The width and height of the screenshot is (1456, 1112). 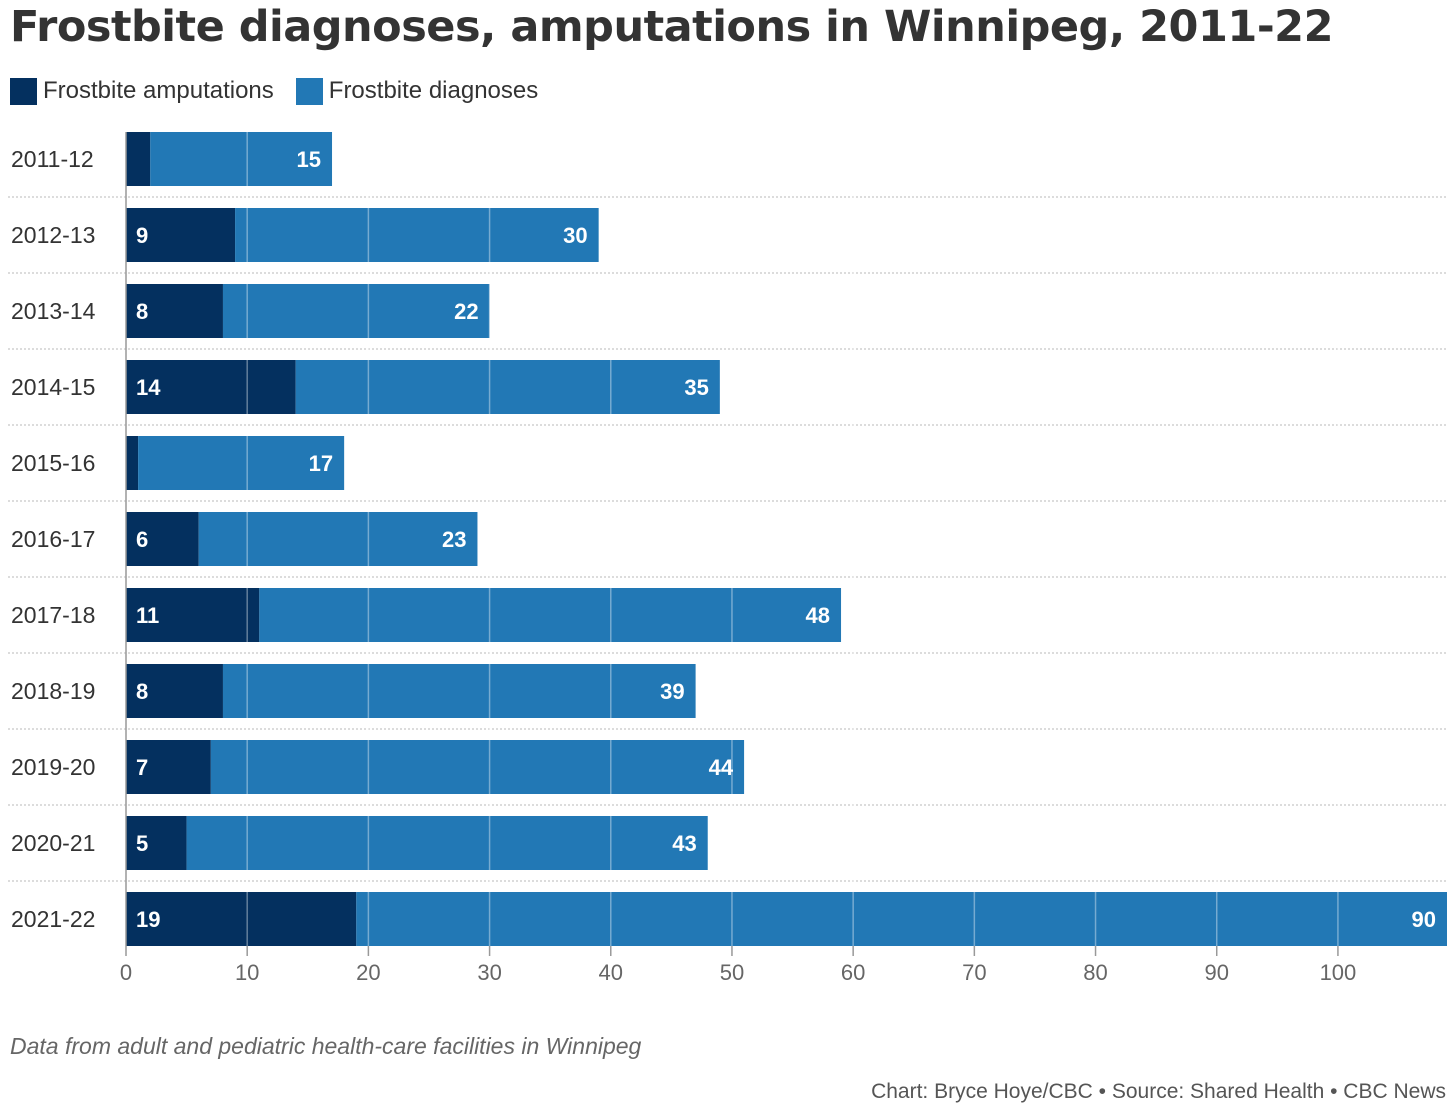 I want to click on value-label-amputations: 6, so click(x=142, y=539).